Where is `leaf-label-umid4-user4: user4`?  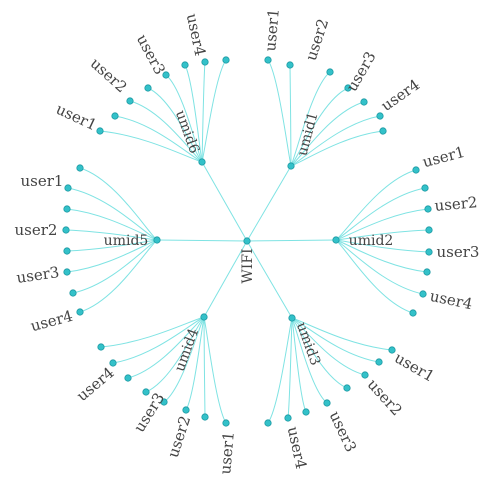
leaf-label-umid4-user4: user4 is located at coordinates (95, 384).